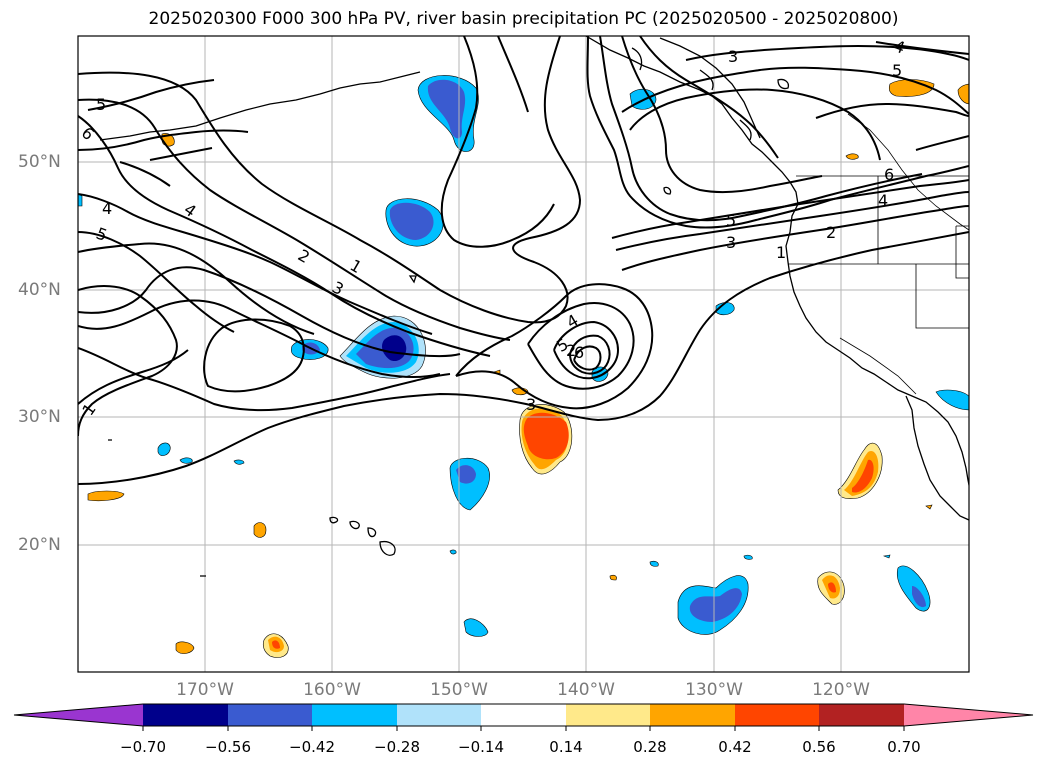 This screenshot has height=765, width=1047. I want to click on colorbar-tick-label: 0.70, so click(904, 747).